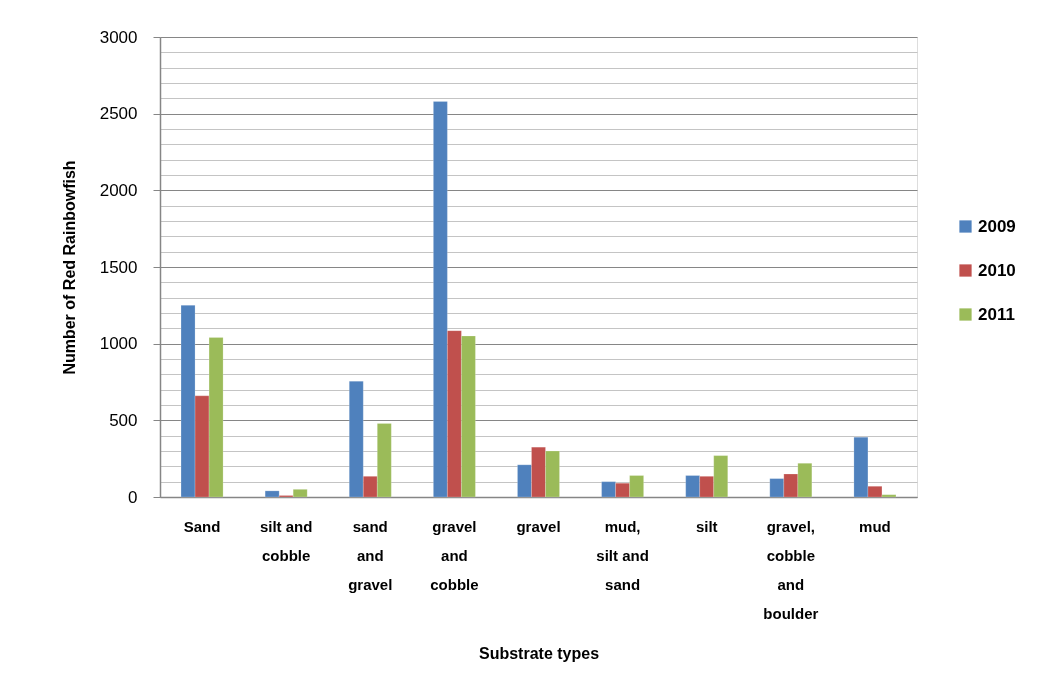 The width and height of the screenshot is (1055, 698). Describe the element at coordinates (118, 190) in the screenshot. I see `y-tick-label: 2000` at that location.